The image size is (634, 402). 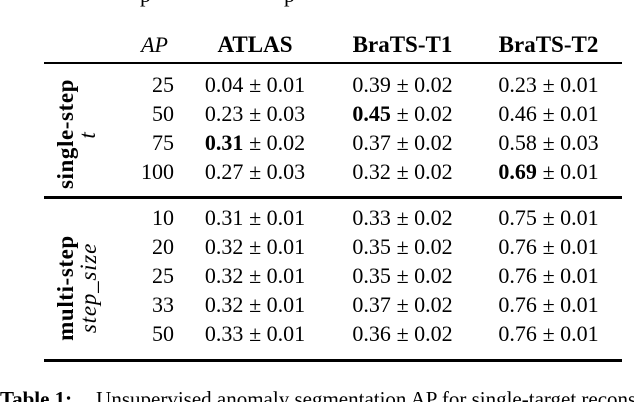 I want to click on ap-value: 20, so click(x=163, y=246).